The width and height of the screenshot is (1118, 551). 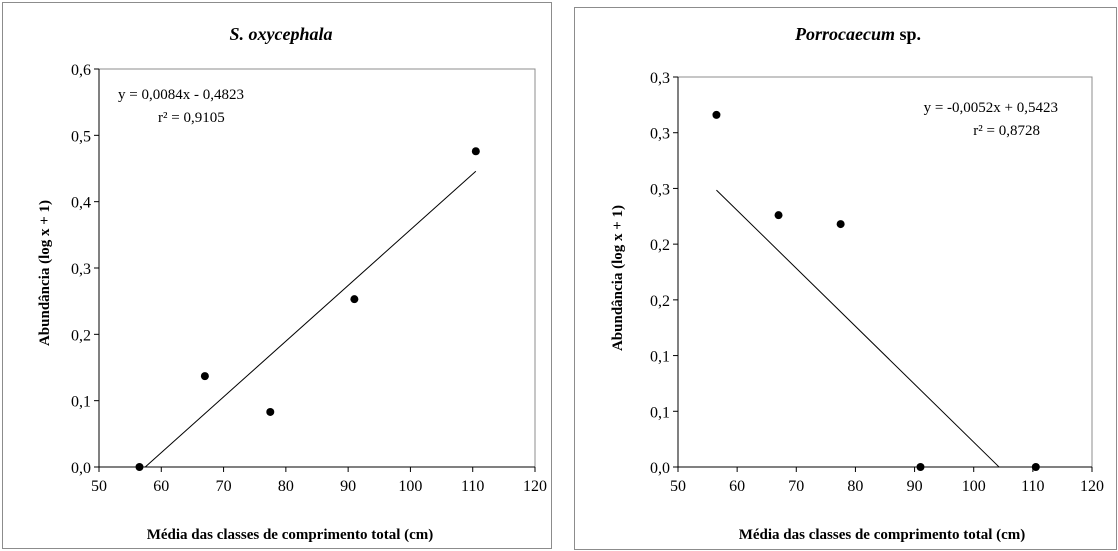 I want to click on regression-r-squared: r² = 0,8728, so click(x=1006, y=131).